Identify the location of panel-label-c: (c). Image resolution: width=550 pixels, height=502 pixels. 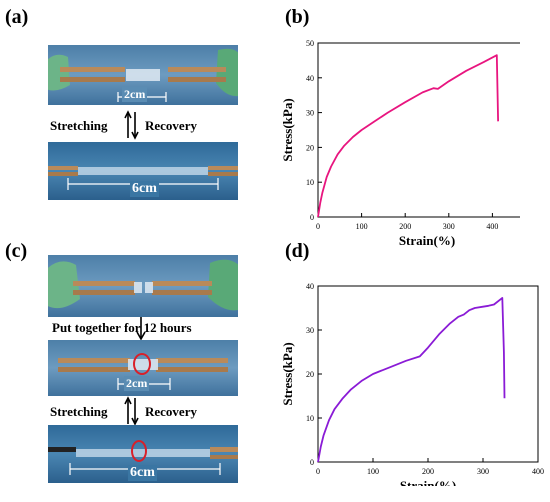
(16, 251).